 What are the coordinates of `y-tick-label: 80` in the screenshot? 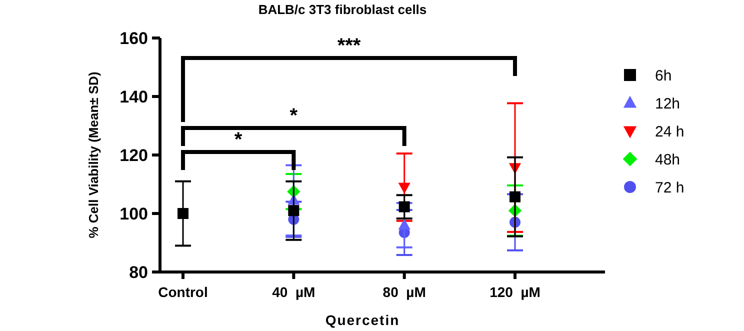 It's located at (138, 272).